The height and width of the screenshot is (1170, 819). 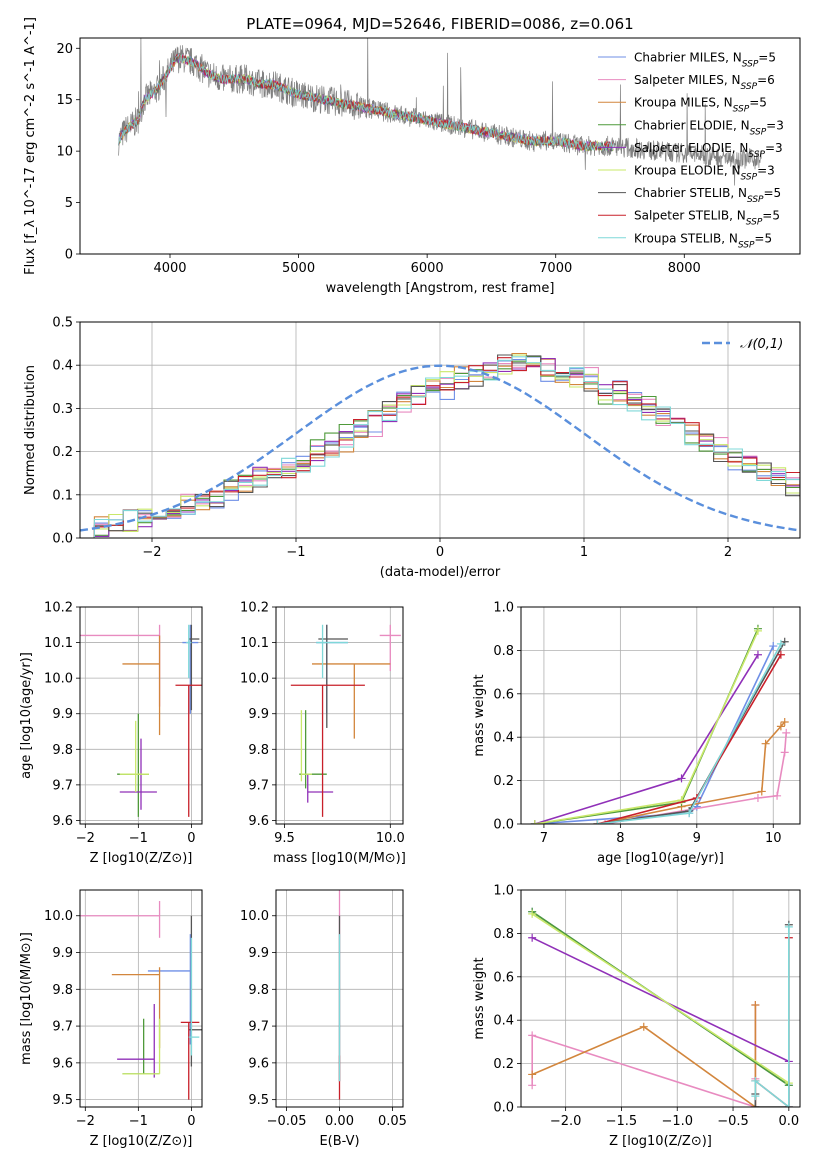 I want to click on legend-entry-0: Chabrier MILES, NSSP=5, so click(x=705, y=60).